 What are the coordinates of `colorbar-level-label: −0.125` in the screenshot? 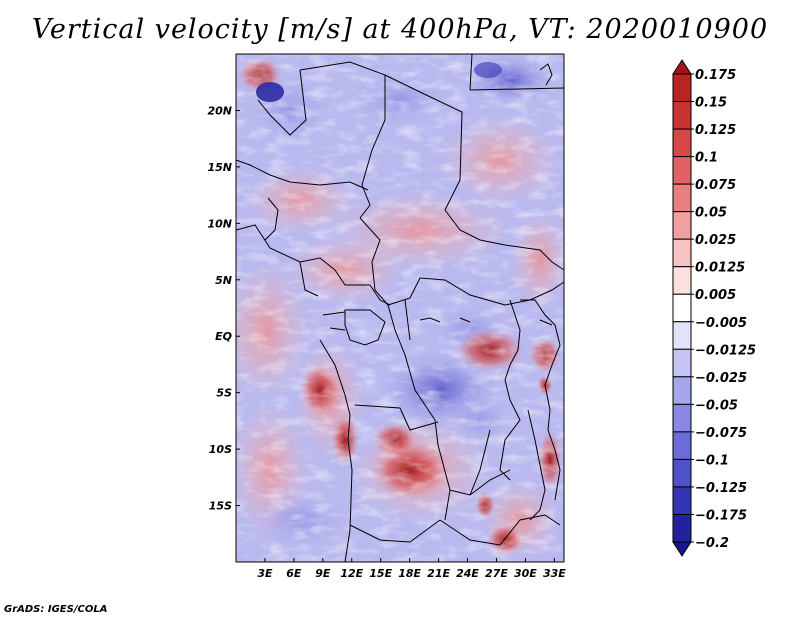 It's located at (721, 488).